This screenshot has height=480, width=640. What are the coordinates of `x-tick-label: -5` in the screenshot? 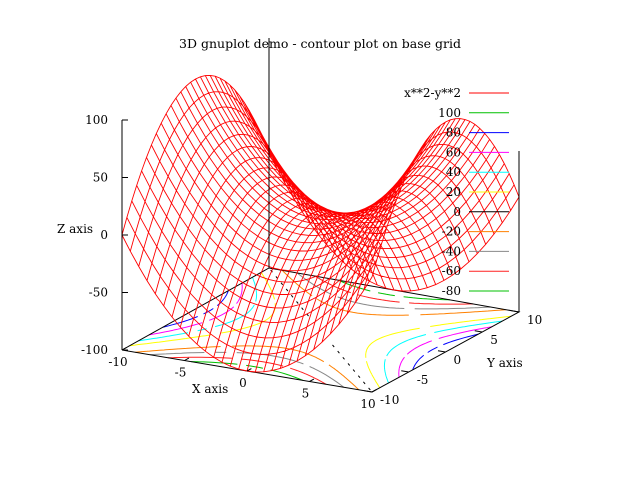 It's located at (181, 373).